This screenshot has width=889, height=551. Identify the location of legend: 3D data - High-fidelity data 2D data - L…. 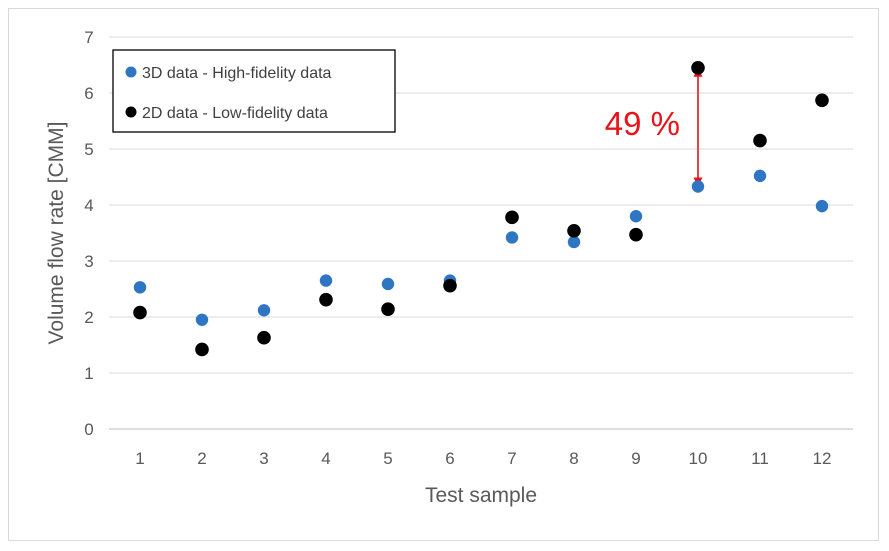
(254, 91).